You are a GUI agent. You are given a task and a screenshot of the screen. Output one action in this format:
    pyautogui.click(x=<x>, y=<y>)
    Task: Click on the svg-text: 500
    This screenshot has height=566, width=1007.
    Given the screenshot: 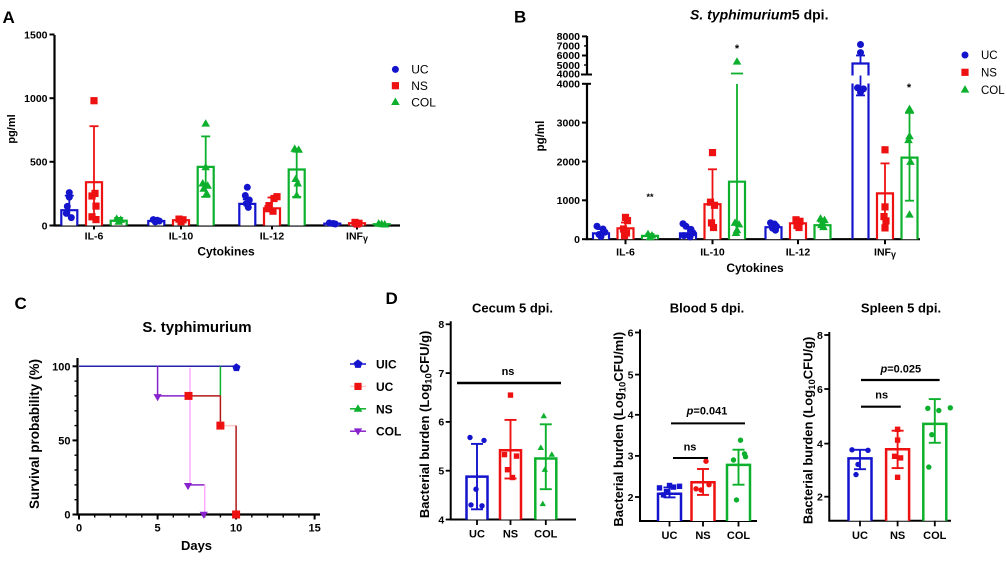 What is the action you would take?
    pyautogui.click(x=39, y=163)
    